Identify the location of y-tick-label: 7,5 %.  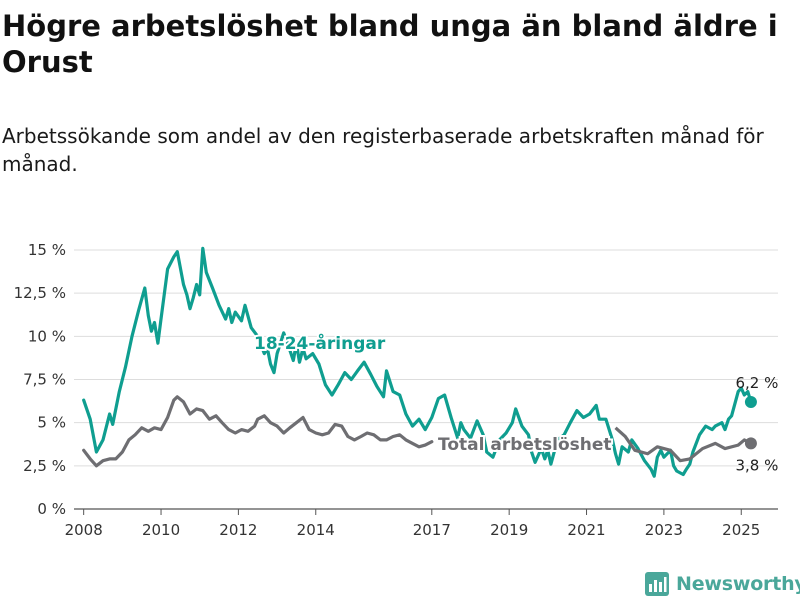
(44, 380).